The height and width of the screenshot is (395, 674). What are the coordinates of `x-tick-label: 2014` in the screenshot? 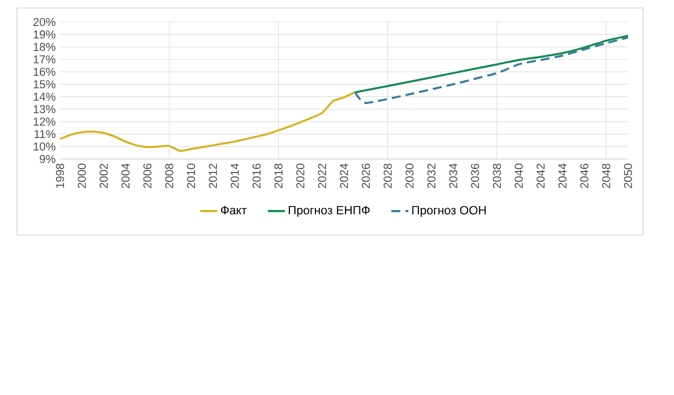 It's located at (234, 176).